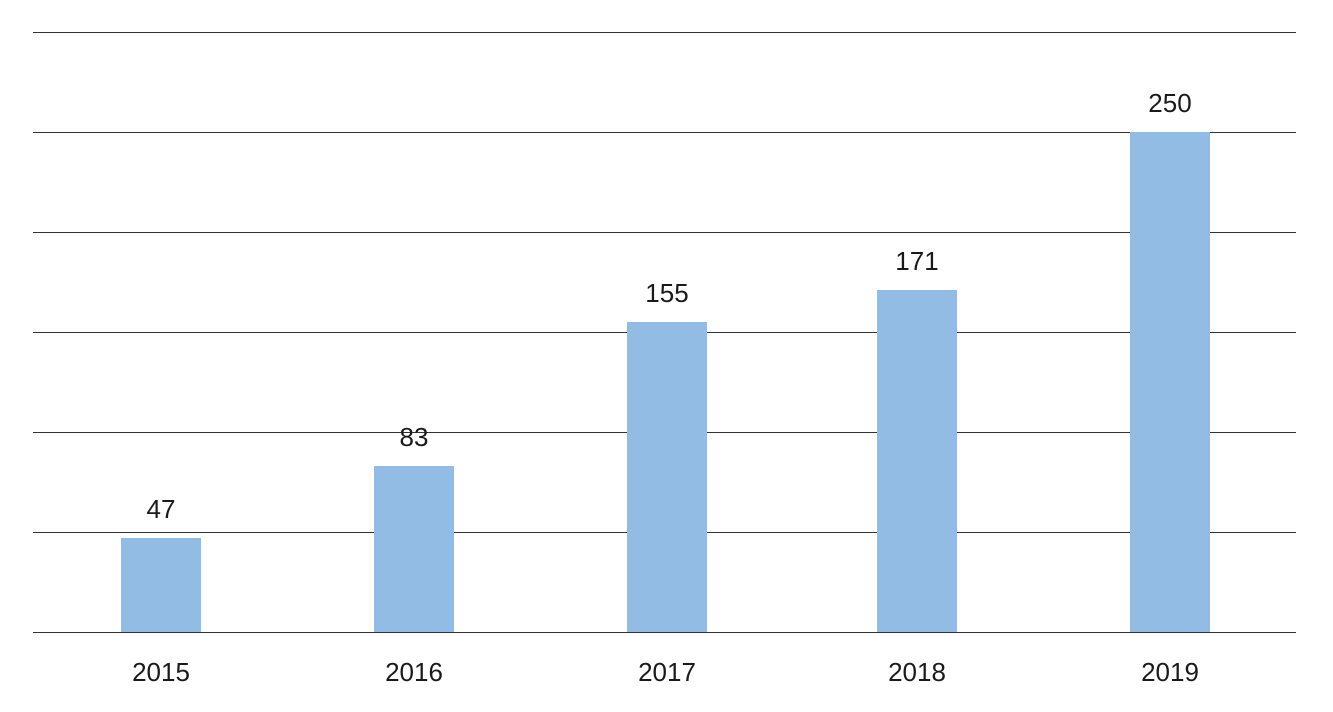  Describe the element at coordinates (1169, 103) in the screenshot. I see `data-label-2019: 250` at that location.